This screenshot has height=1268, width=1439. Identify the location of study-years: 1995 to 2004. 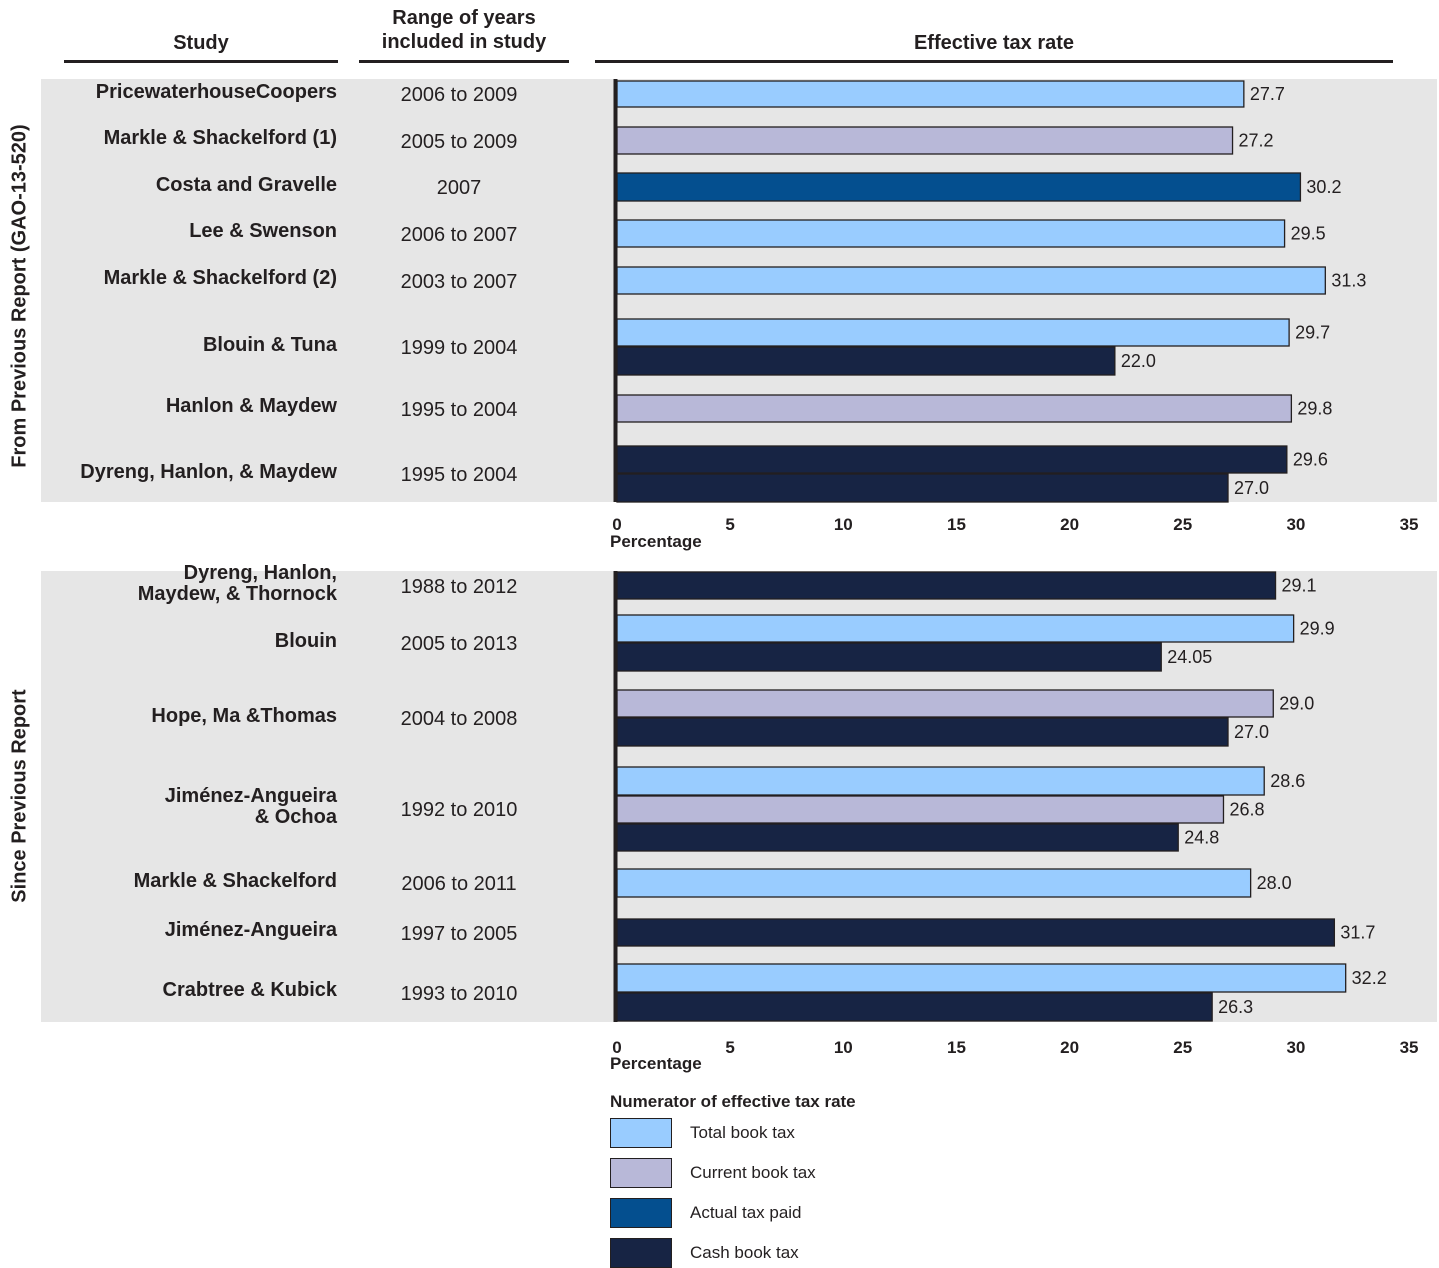
(459, 475).